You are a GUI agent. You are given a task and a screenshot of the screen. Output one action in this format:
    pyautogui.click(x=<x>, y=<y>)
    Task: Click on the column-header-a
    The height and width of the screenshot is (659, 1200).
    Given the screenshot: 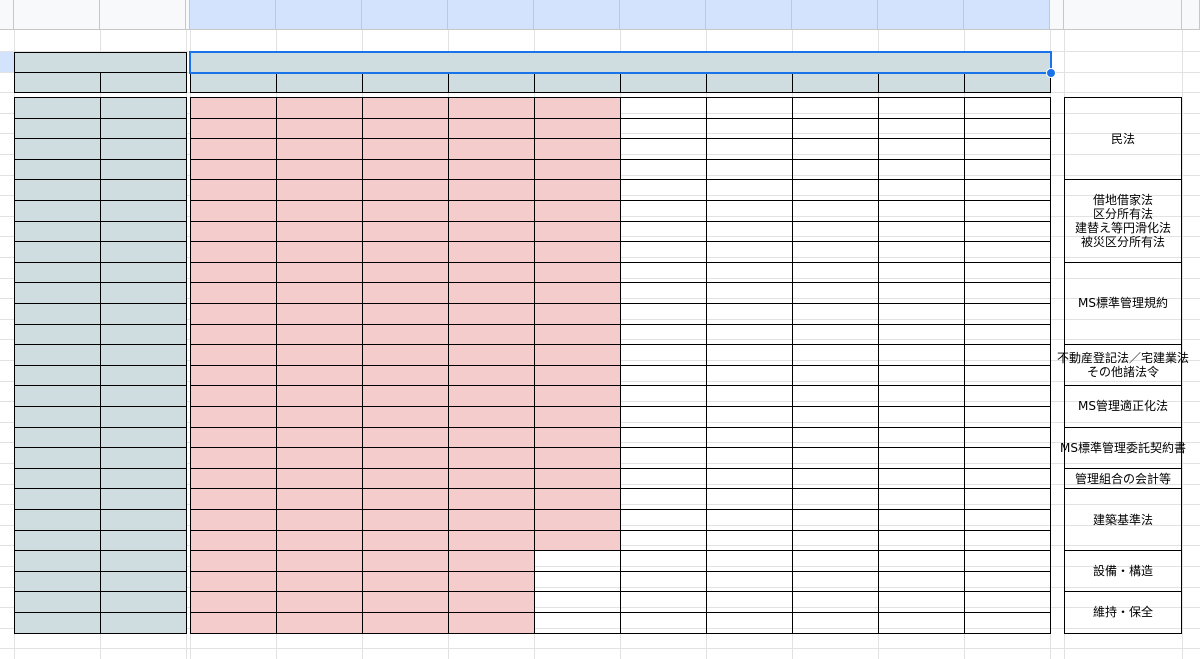 What is the action you would take?
    pyautogui.click(x=57, y=15)
    